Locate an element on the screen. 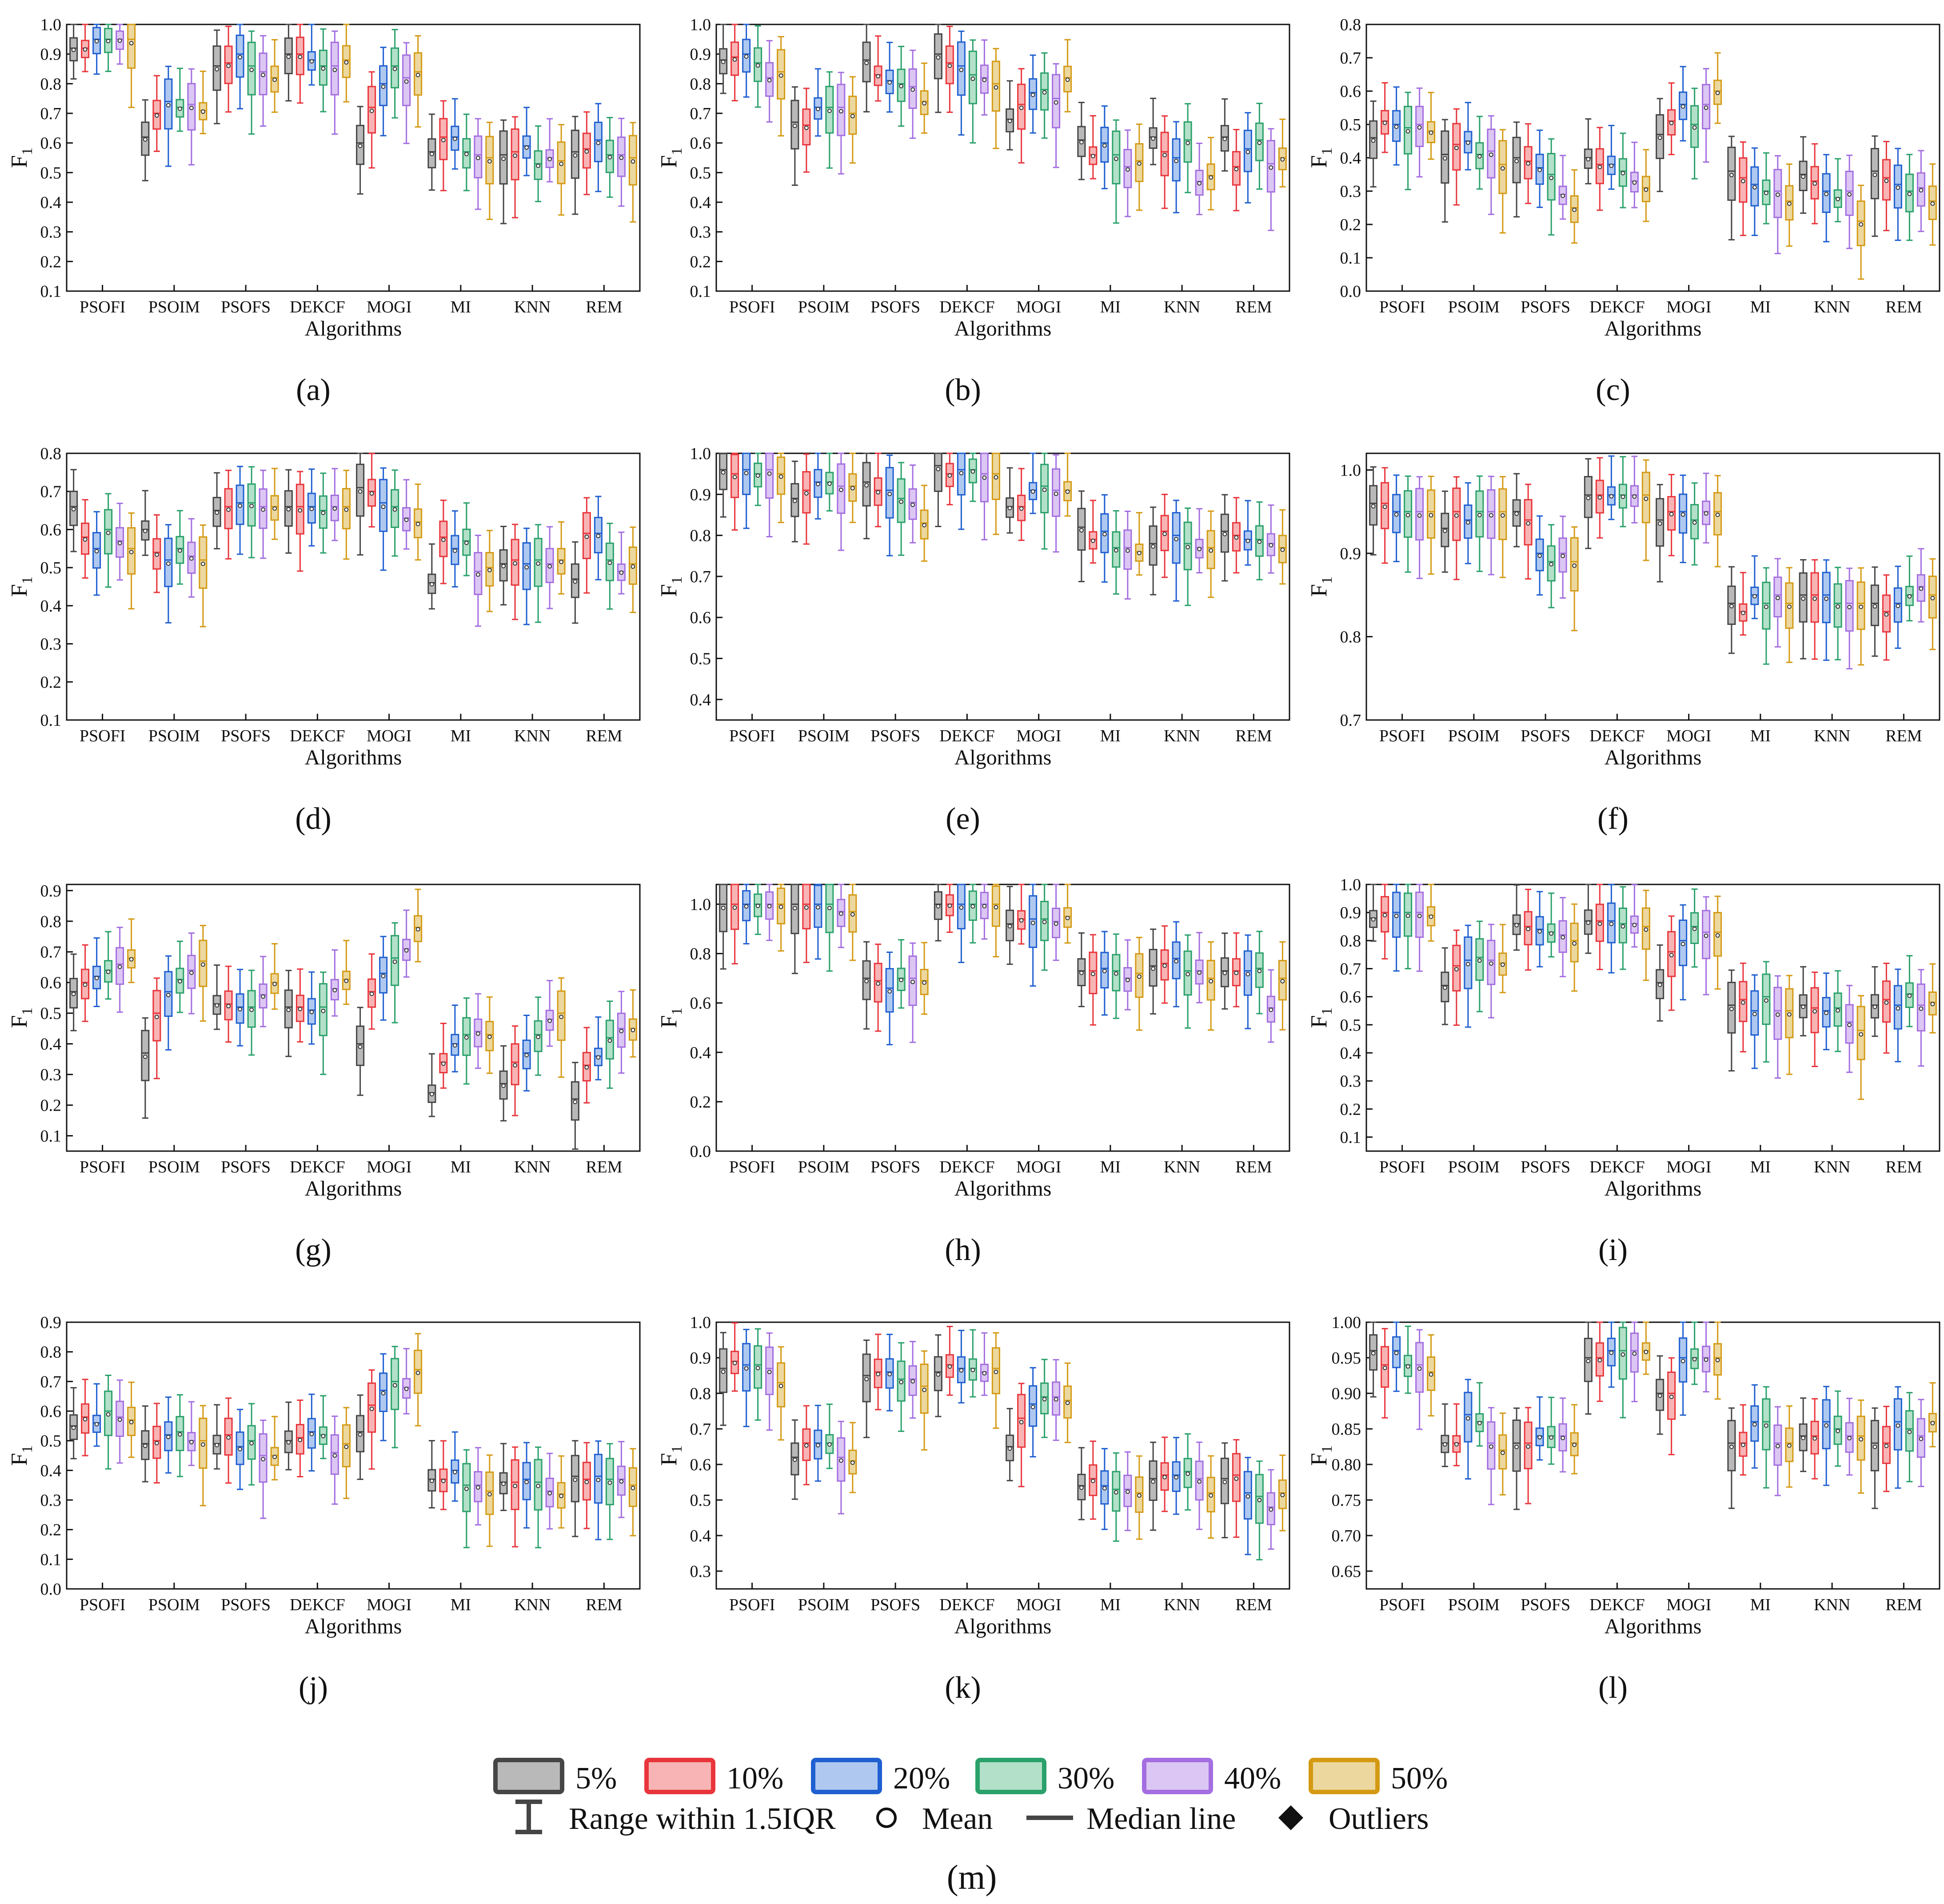 The width and height of the screenshot is (1944, 1904). y-tick-label: 0.8 is located at coordinates (51, 921).